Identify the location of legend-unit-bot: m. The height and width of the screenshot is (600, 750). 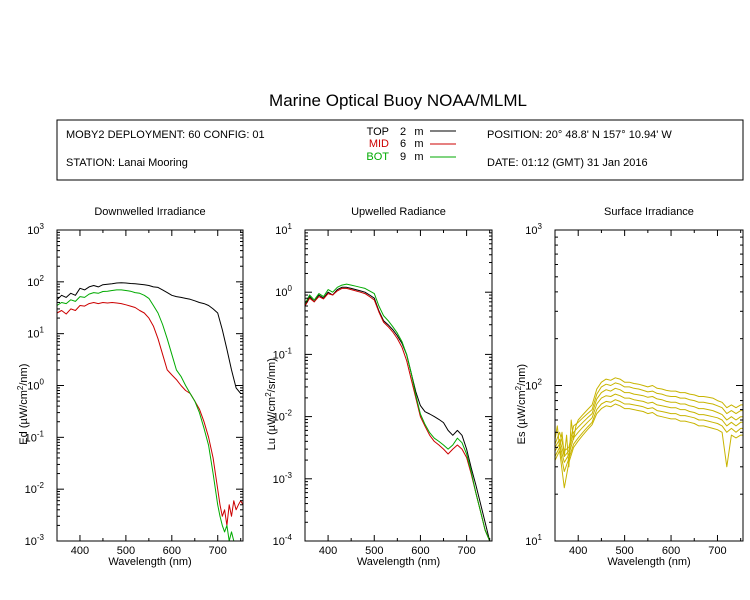
(418, 157).